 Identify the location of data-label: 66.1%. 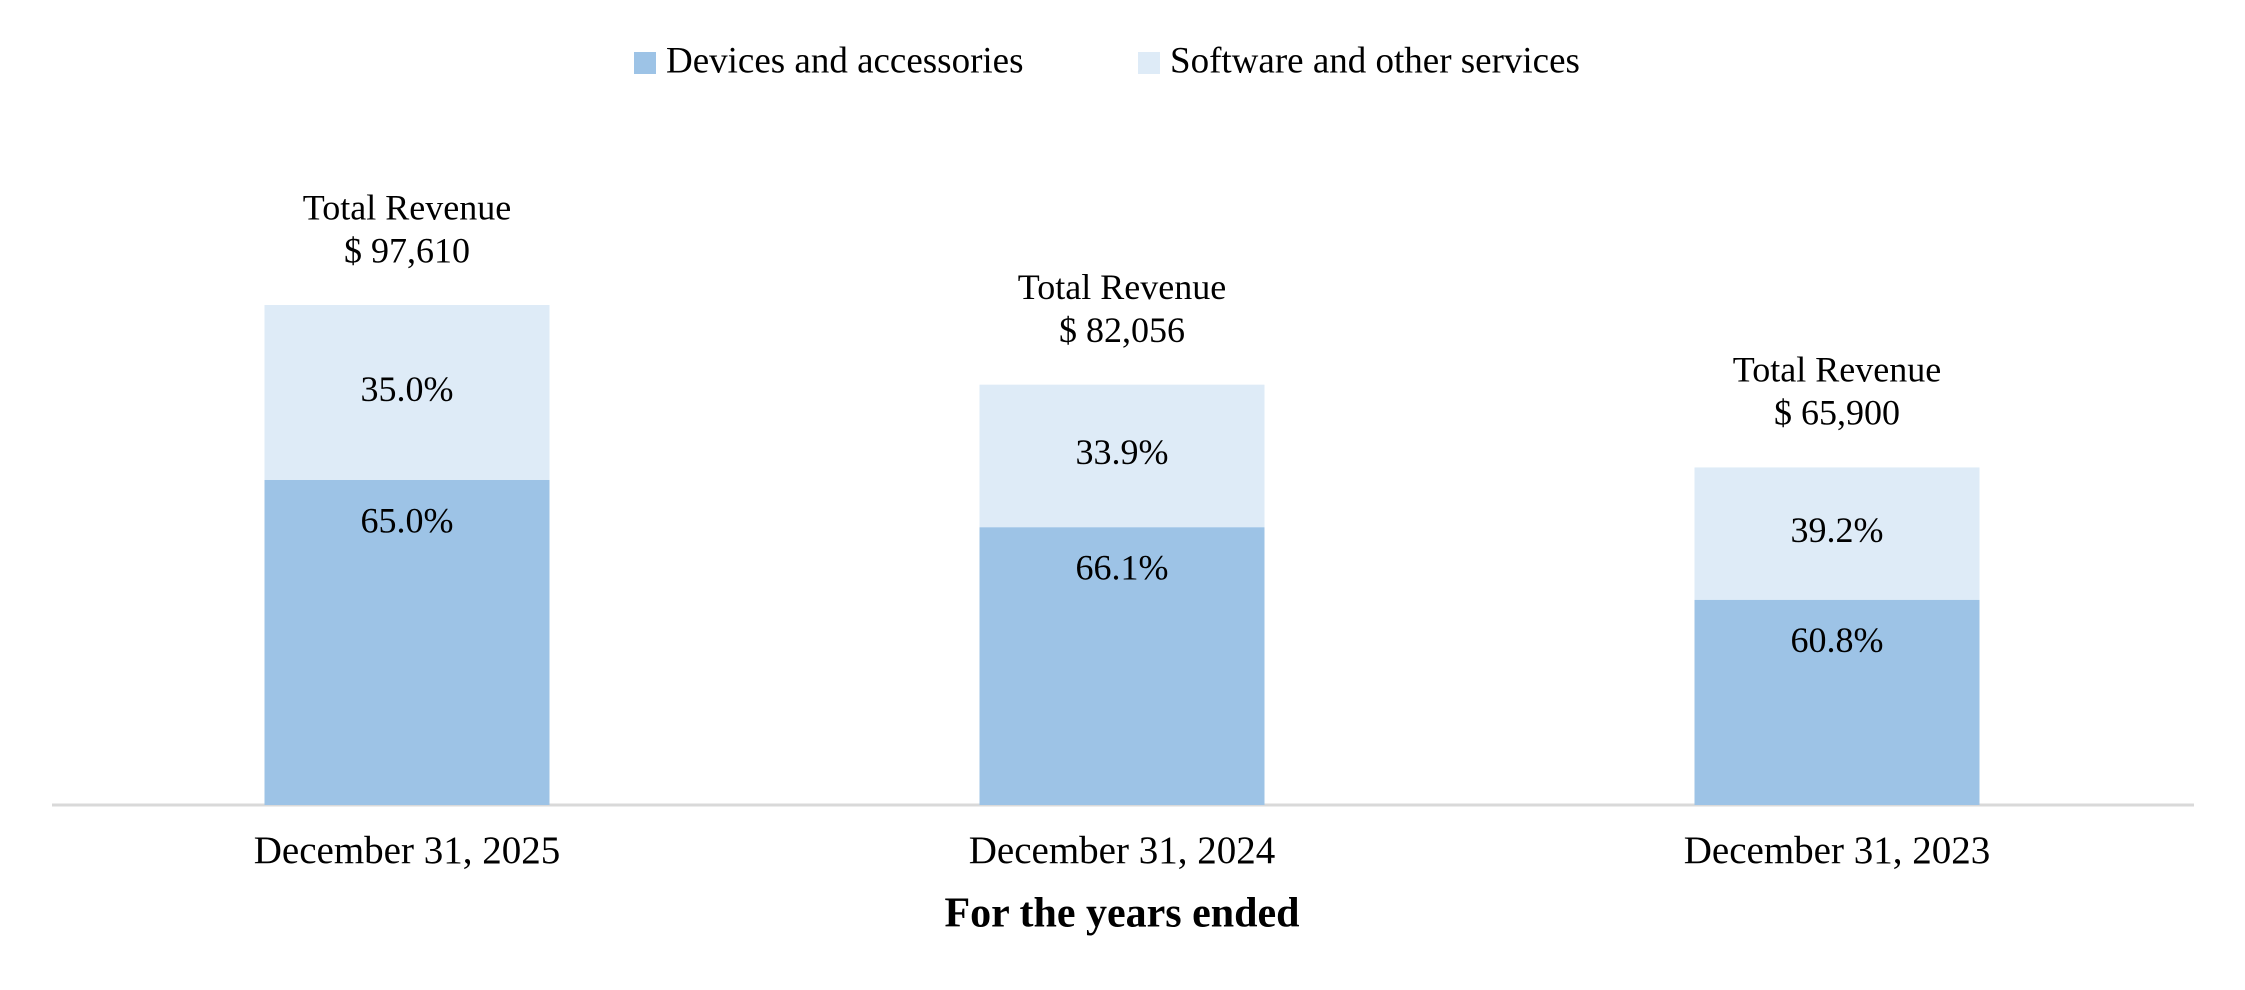
(1122, 567).